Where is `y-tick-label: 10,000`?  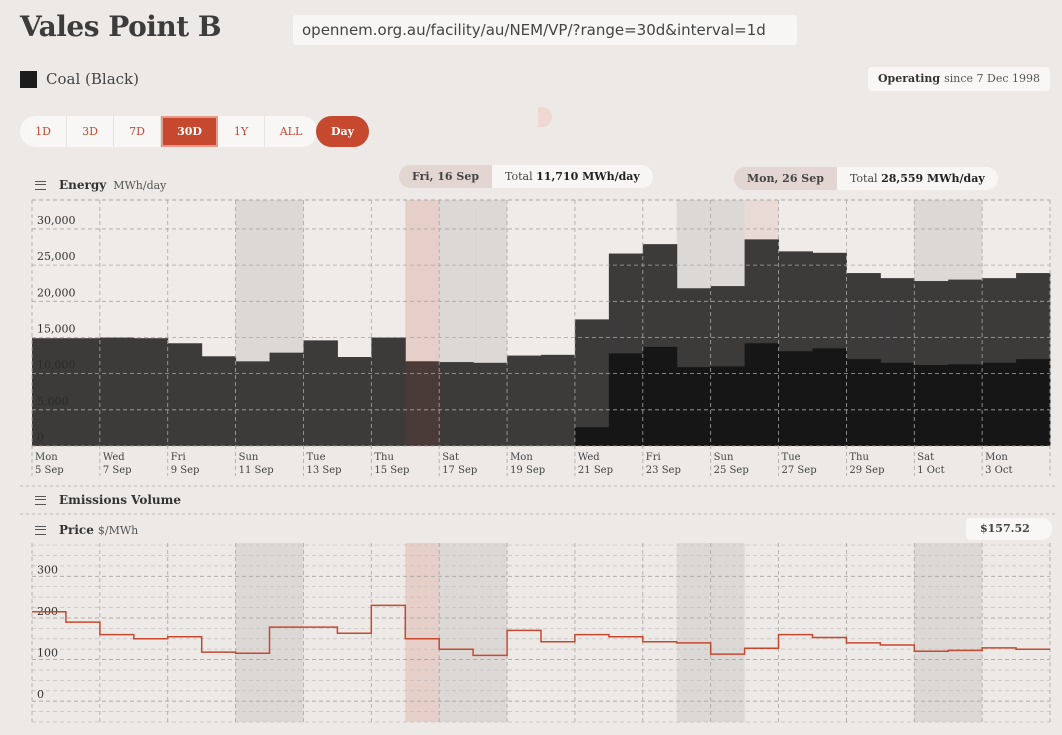
y-tick-label: 10,000 is located at coordinates (56, 365).